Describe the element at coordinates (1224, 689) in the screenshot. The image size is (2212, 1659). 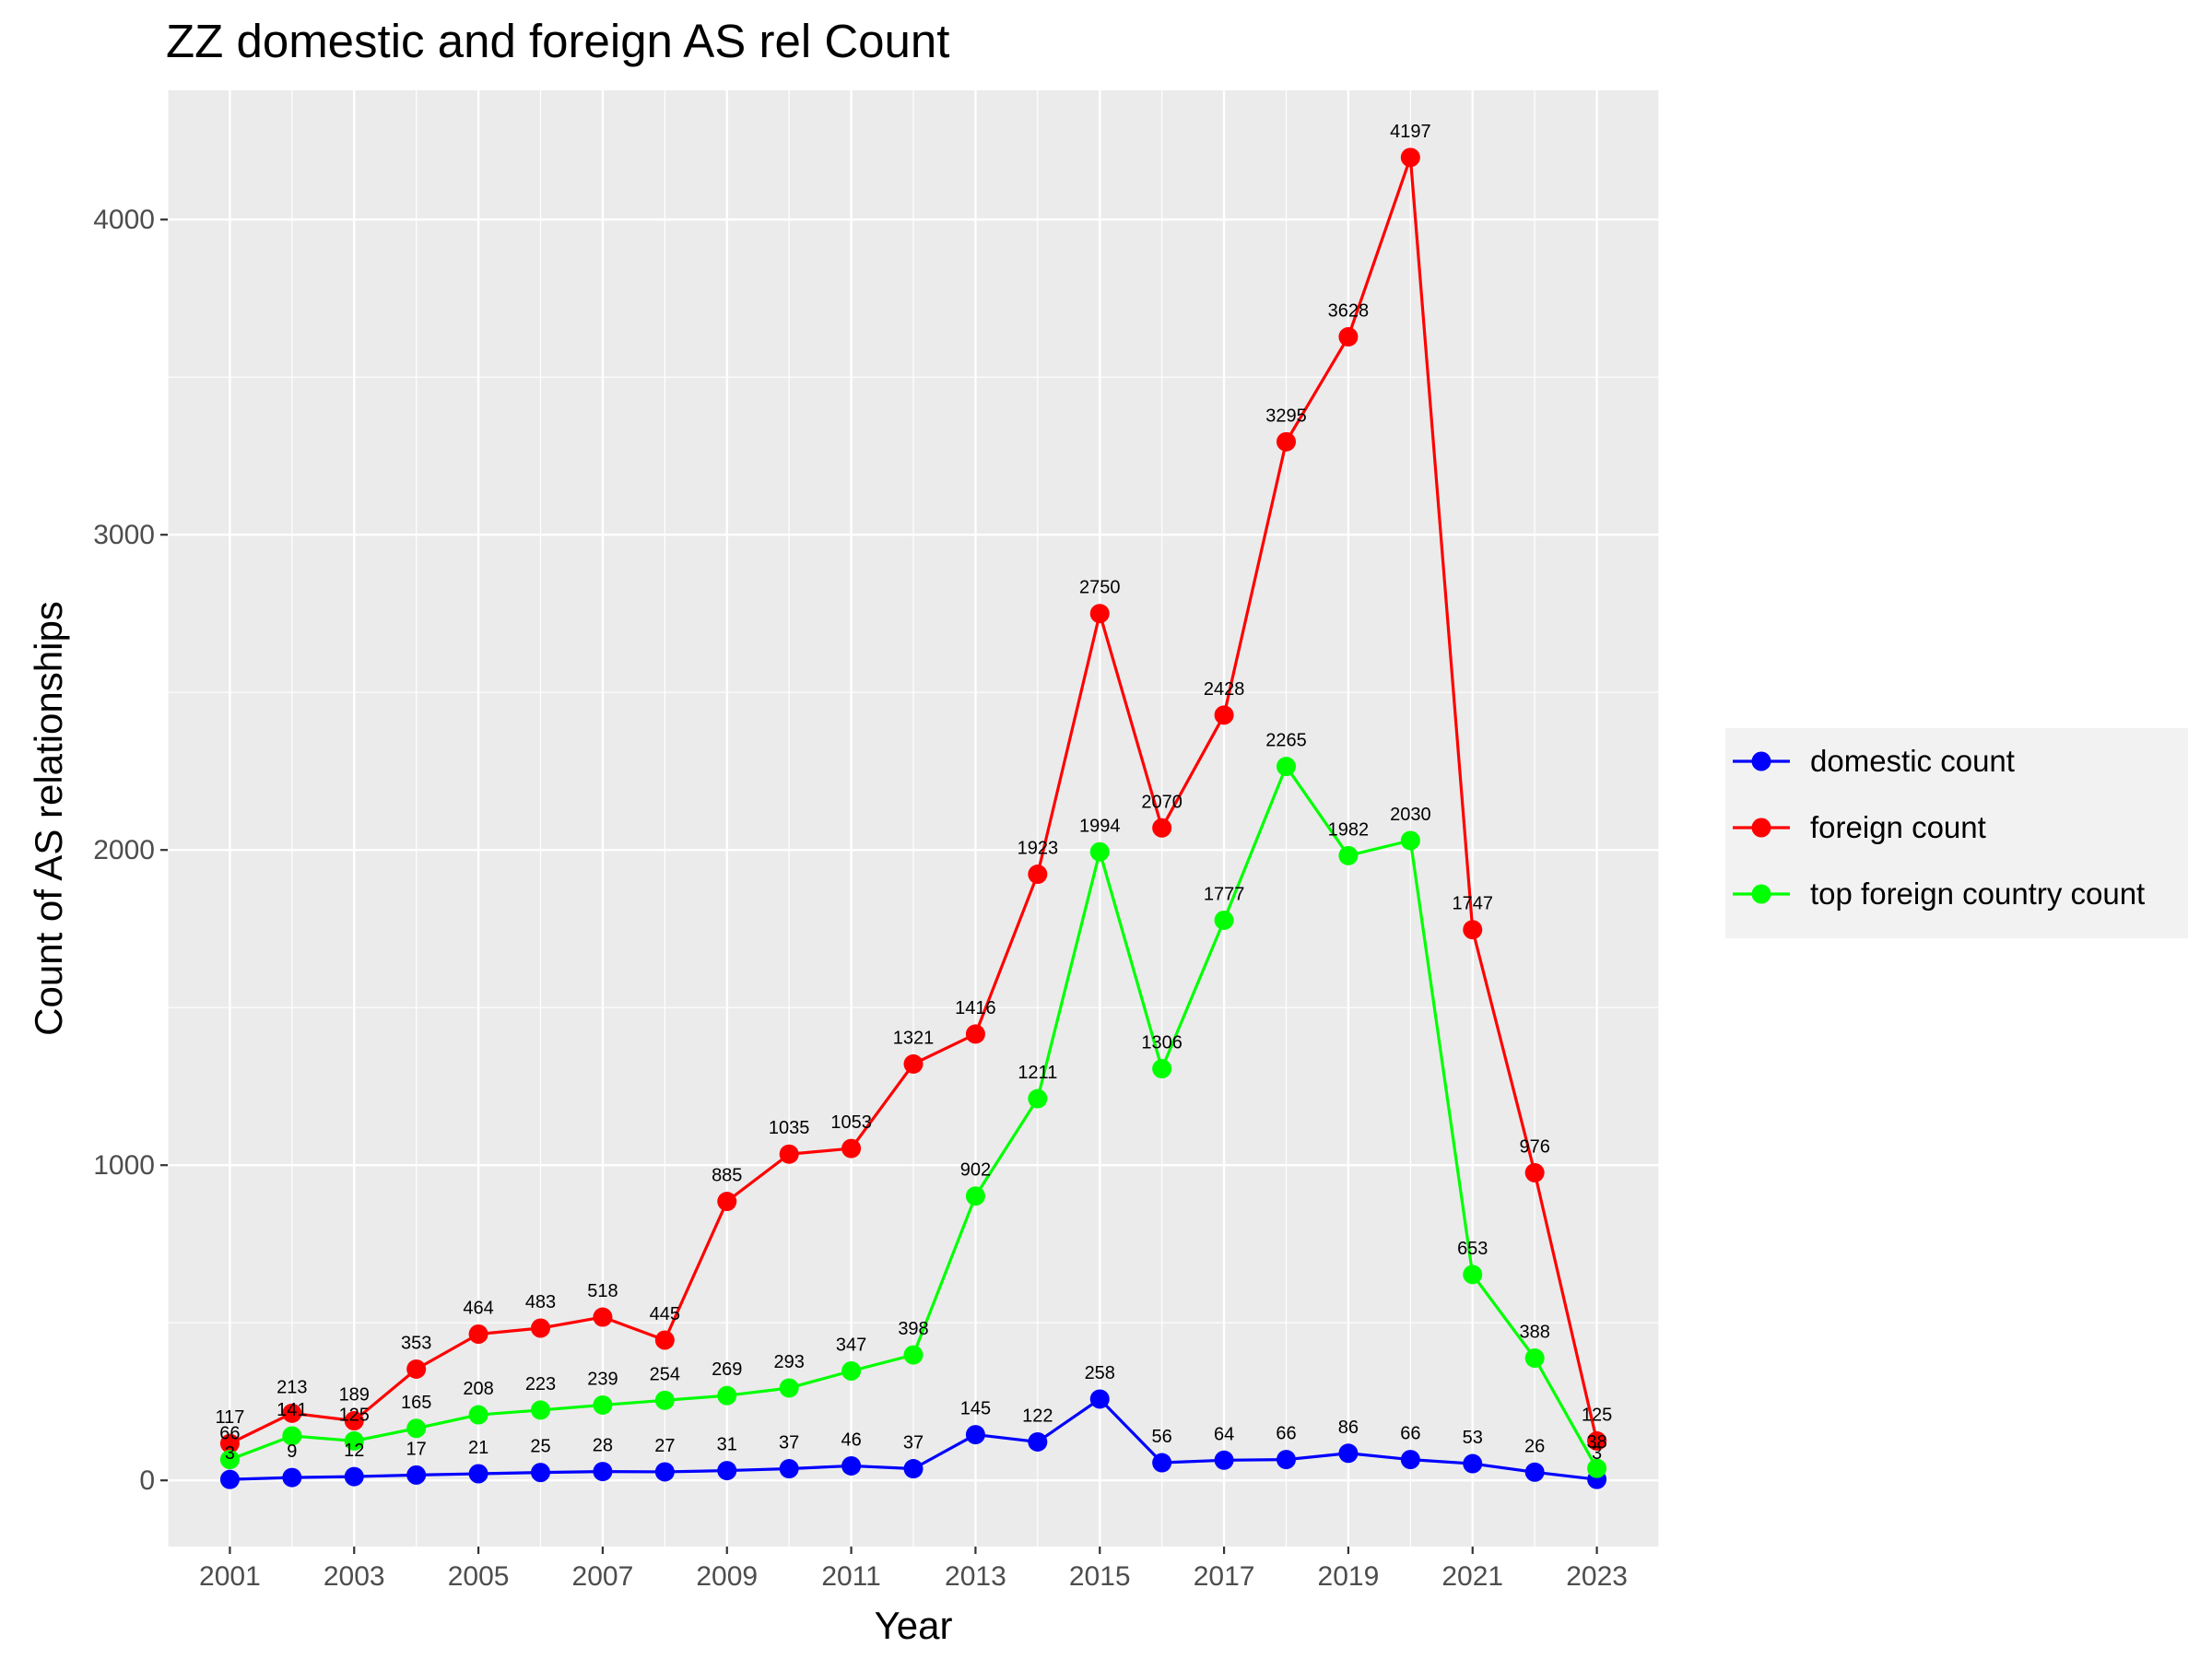
I see `data-label: 2428` at that location.